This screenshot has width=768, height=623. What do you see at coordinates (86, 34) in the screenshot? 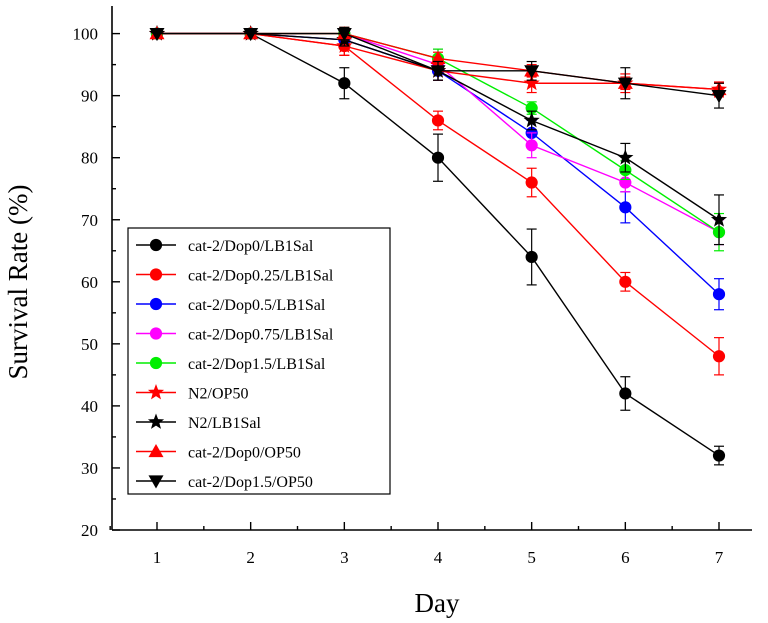
I see `y-tick-label: 100` at bounding box center [86, 34].